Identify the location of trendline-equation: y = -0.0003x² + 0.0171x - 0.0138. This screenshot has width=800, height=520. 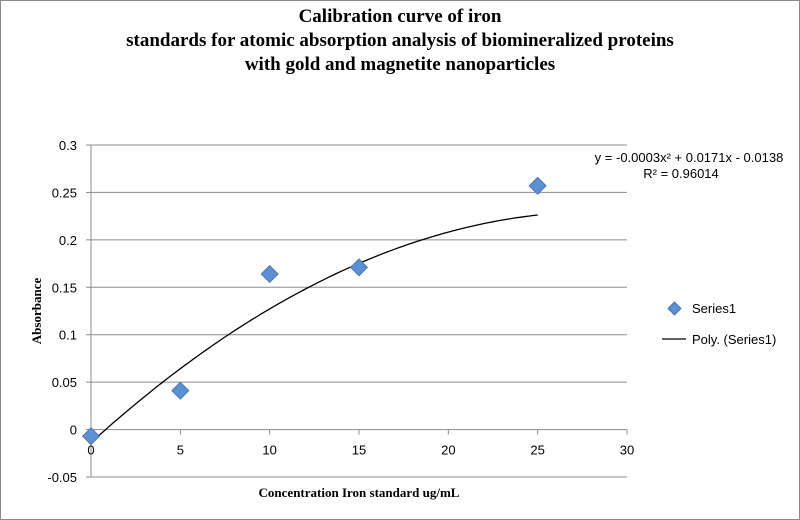
(689, 157).